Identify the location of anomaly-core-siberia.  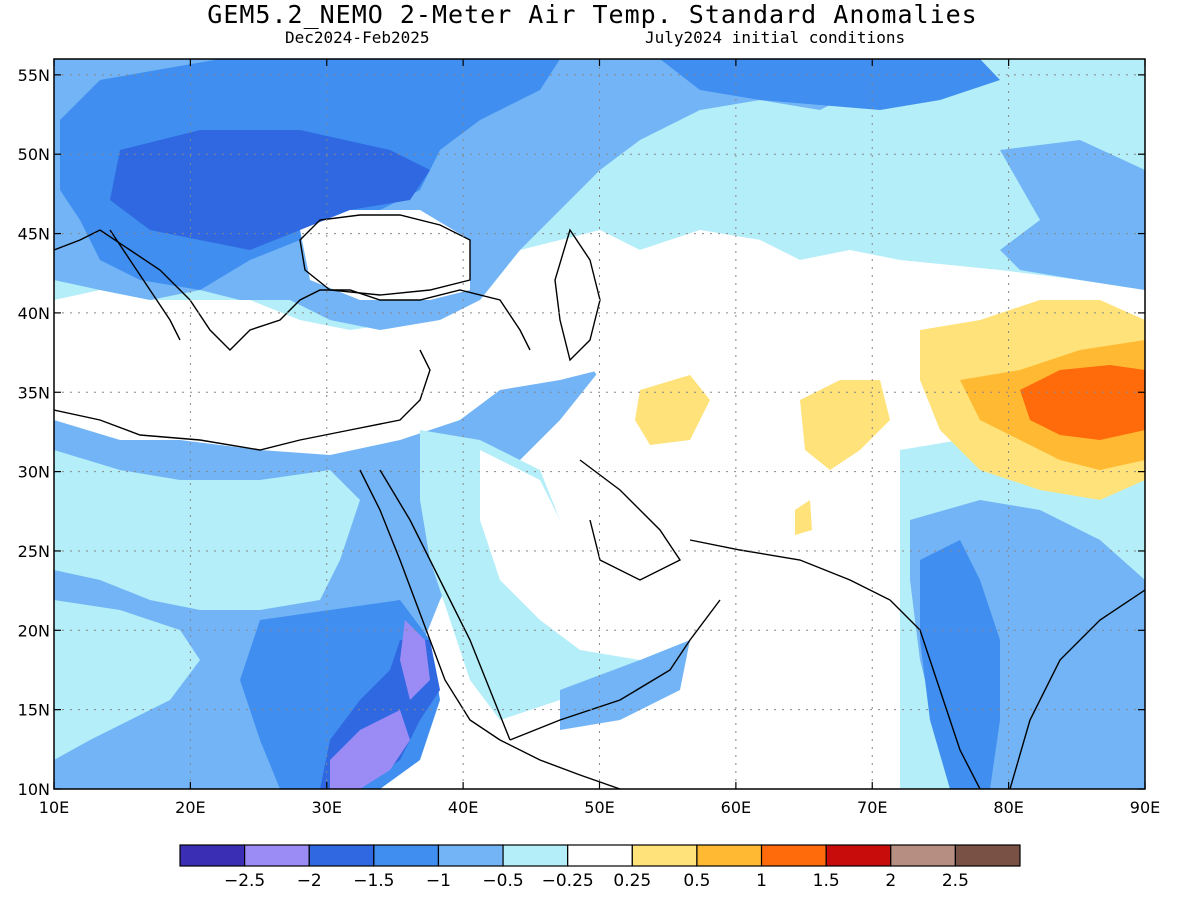
(830, 84).